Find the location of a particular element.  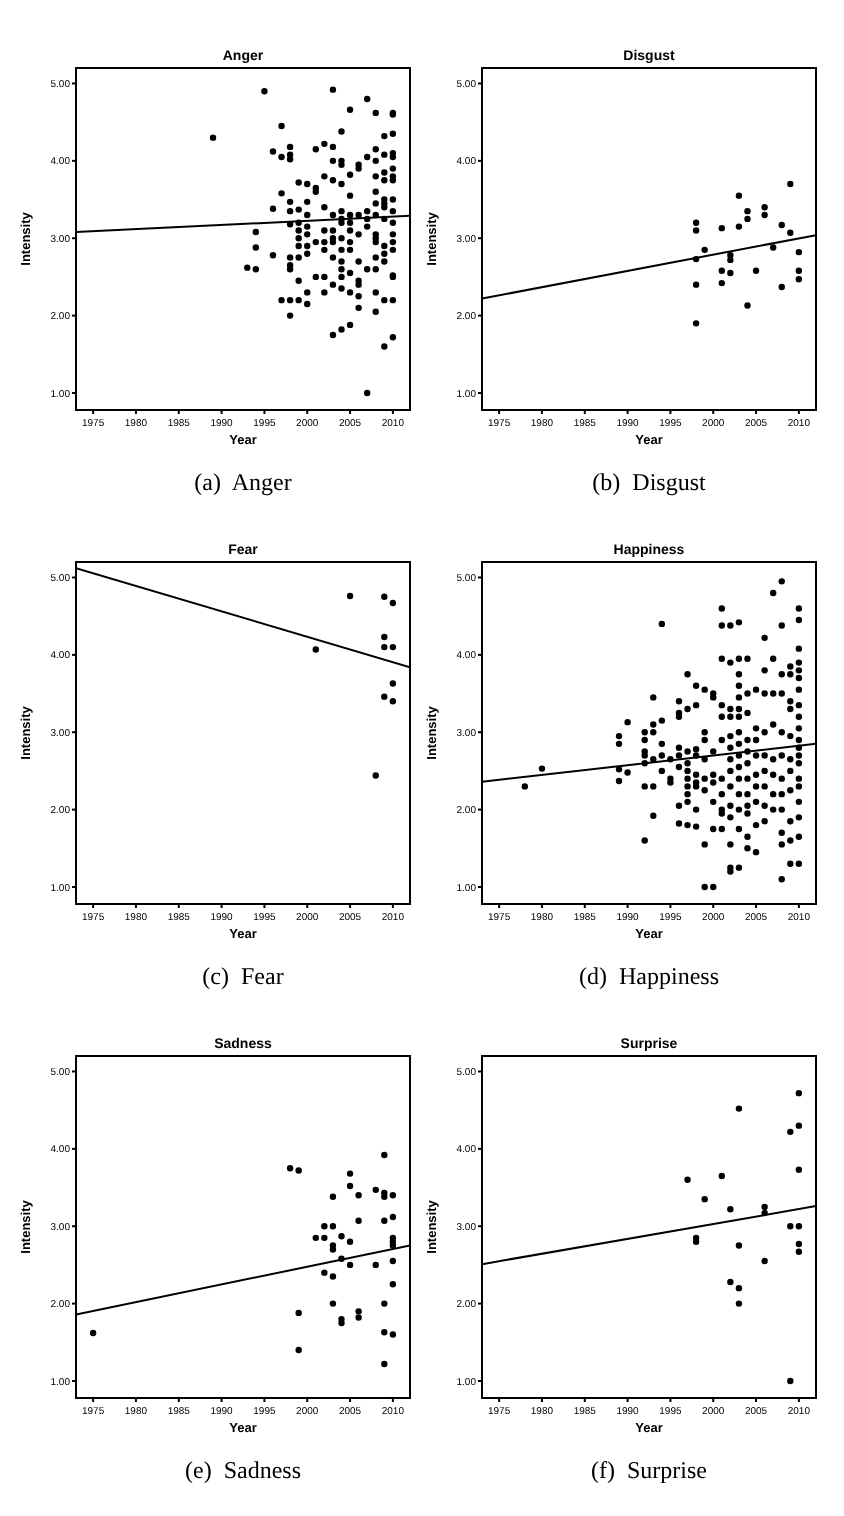

text: (c) Fear is located at coordinates (243, 976).